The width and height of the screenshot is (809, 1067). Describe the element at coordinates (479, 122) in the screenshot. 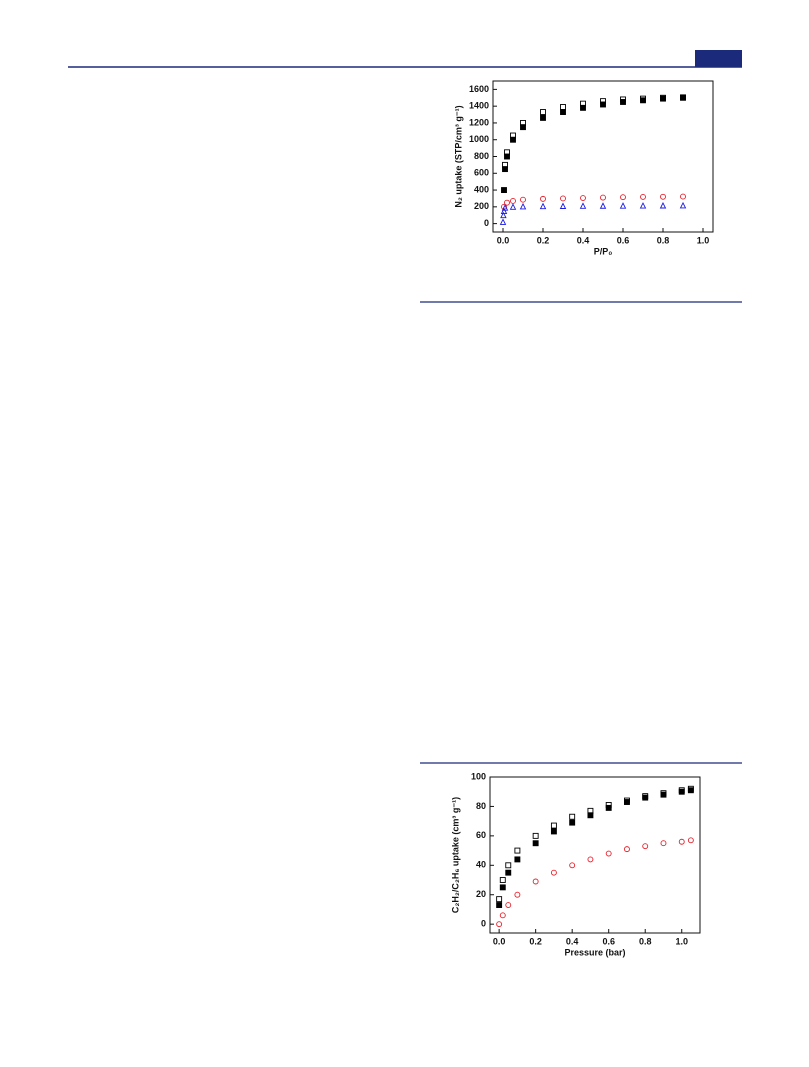

I see `y-tick-label: 1200` at that location.